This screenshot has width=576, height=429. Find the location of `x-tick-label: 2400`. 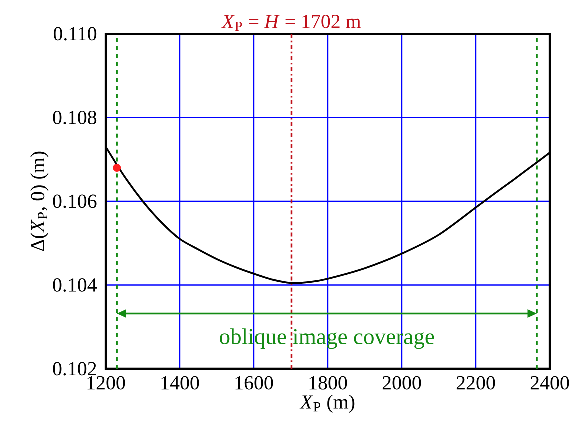

x-tick-label: 2400 is located at coordinates (550, 383).